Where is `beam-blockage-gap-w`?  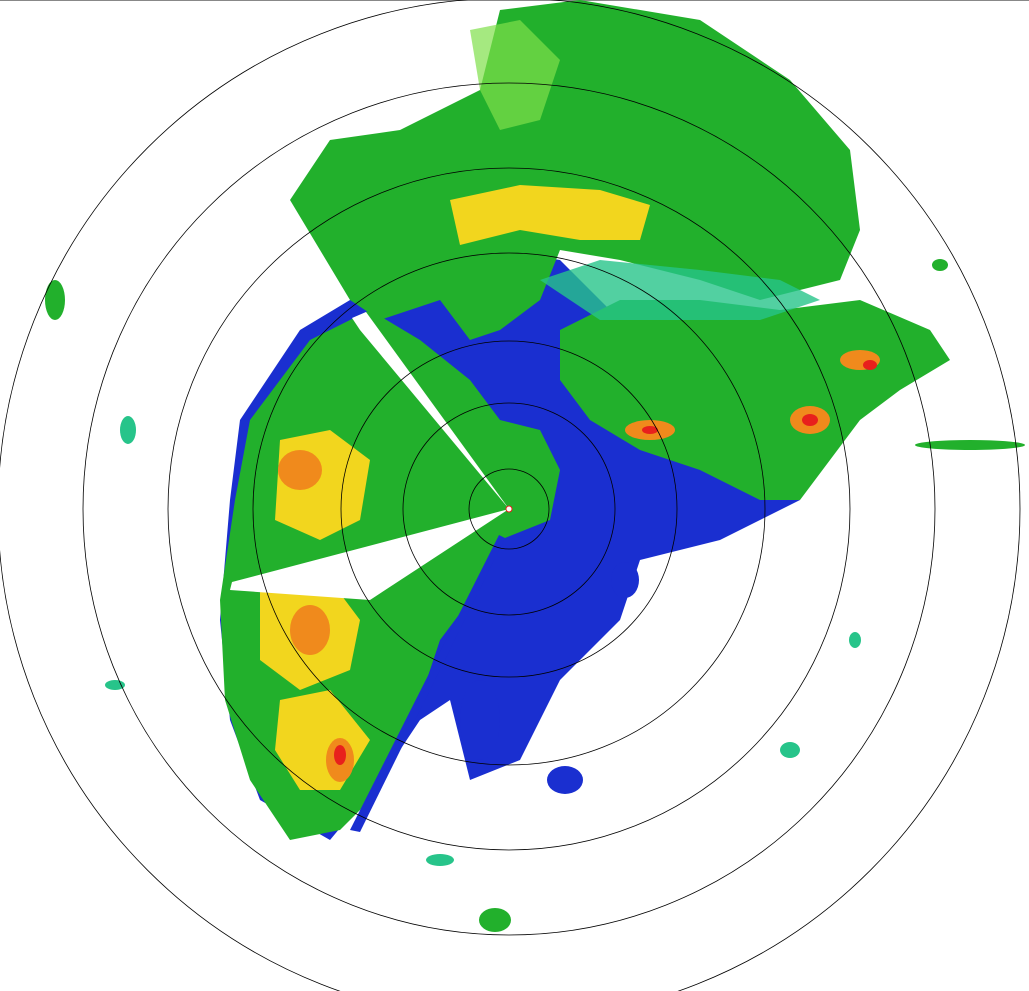 beam-blockage-gap-w is located at coordinates (369, 554).